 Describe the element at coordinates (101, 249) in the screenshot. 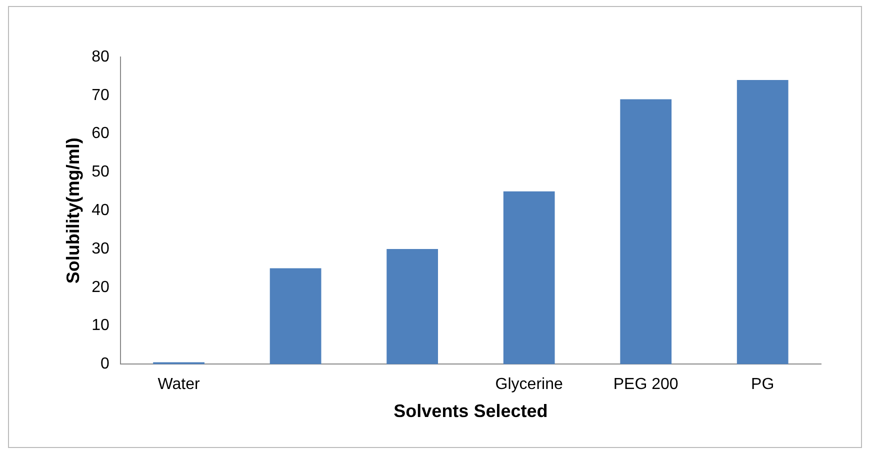

I see `y-tick-label: 30` at that location.